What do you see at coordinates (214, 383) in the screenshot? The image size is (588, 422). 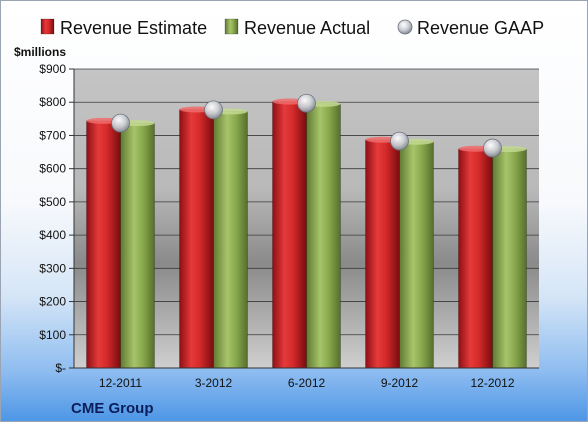 I see `x-tick-label: 3-2012` at bounding box center [214, 383].